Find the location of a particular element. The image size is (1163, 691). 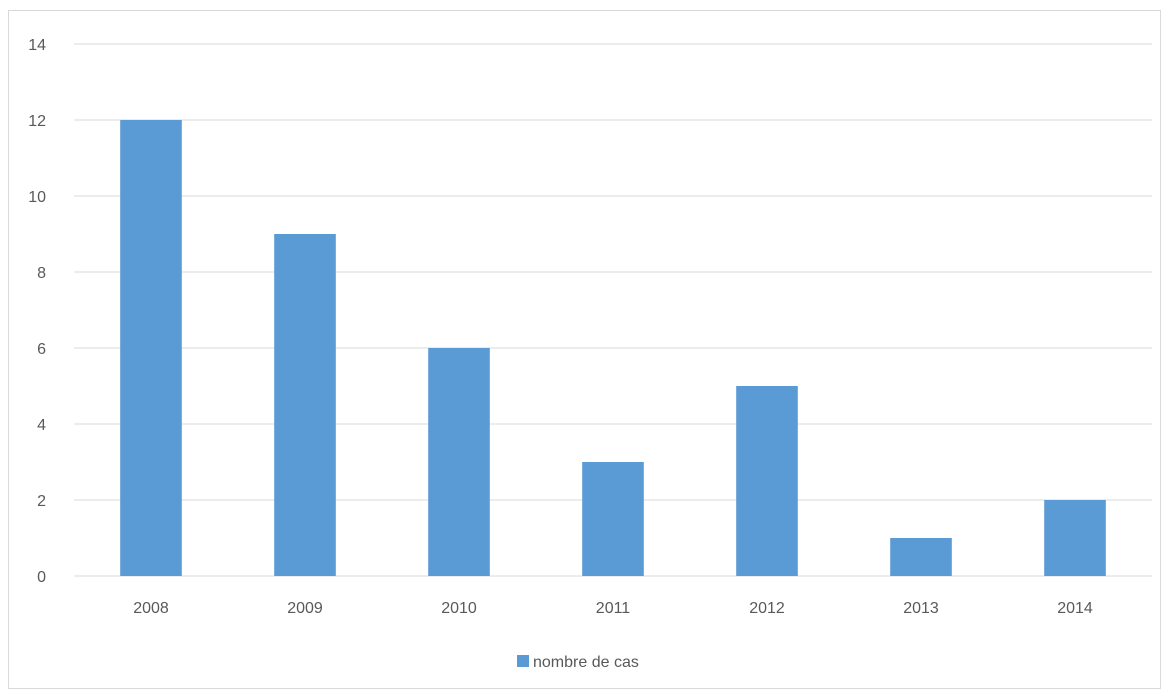

y-tick-label: 6 is located at coordinates (41, 349).